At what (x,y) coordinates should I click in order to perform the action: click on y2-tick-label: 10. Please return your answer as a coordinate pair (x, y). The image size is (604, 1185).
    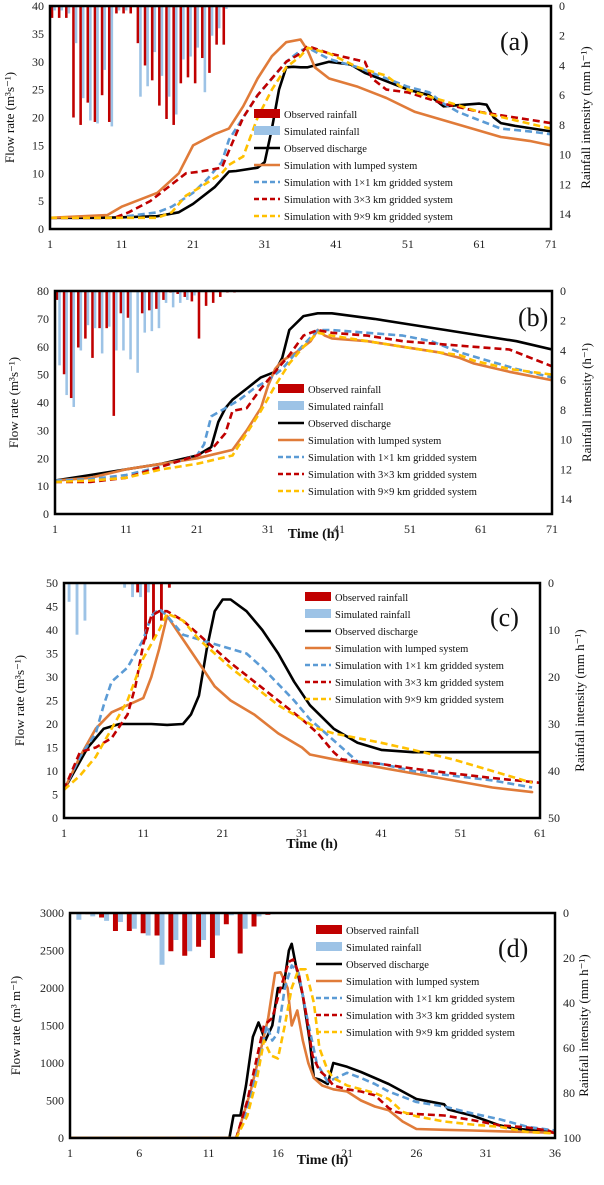
    Looking at the image, I should click on (566, 440).